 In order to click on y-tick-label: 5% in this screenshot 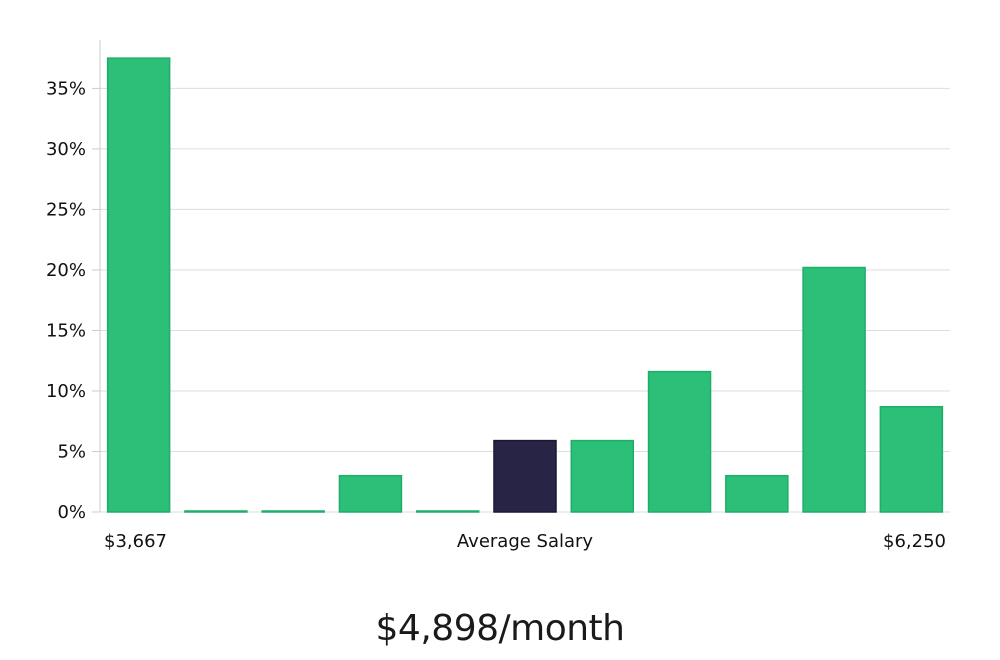, I will do `click(71, 451)`.